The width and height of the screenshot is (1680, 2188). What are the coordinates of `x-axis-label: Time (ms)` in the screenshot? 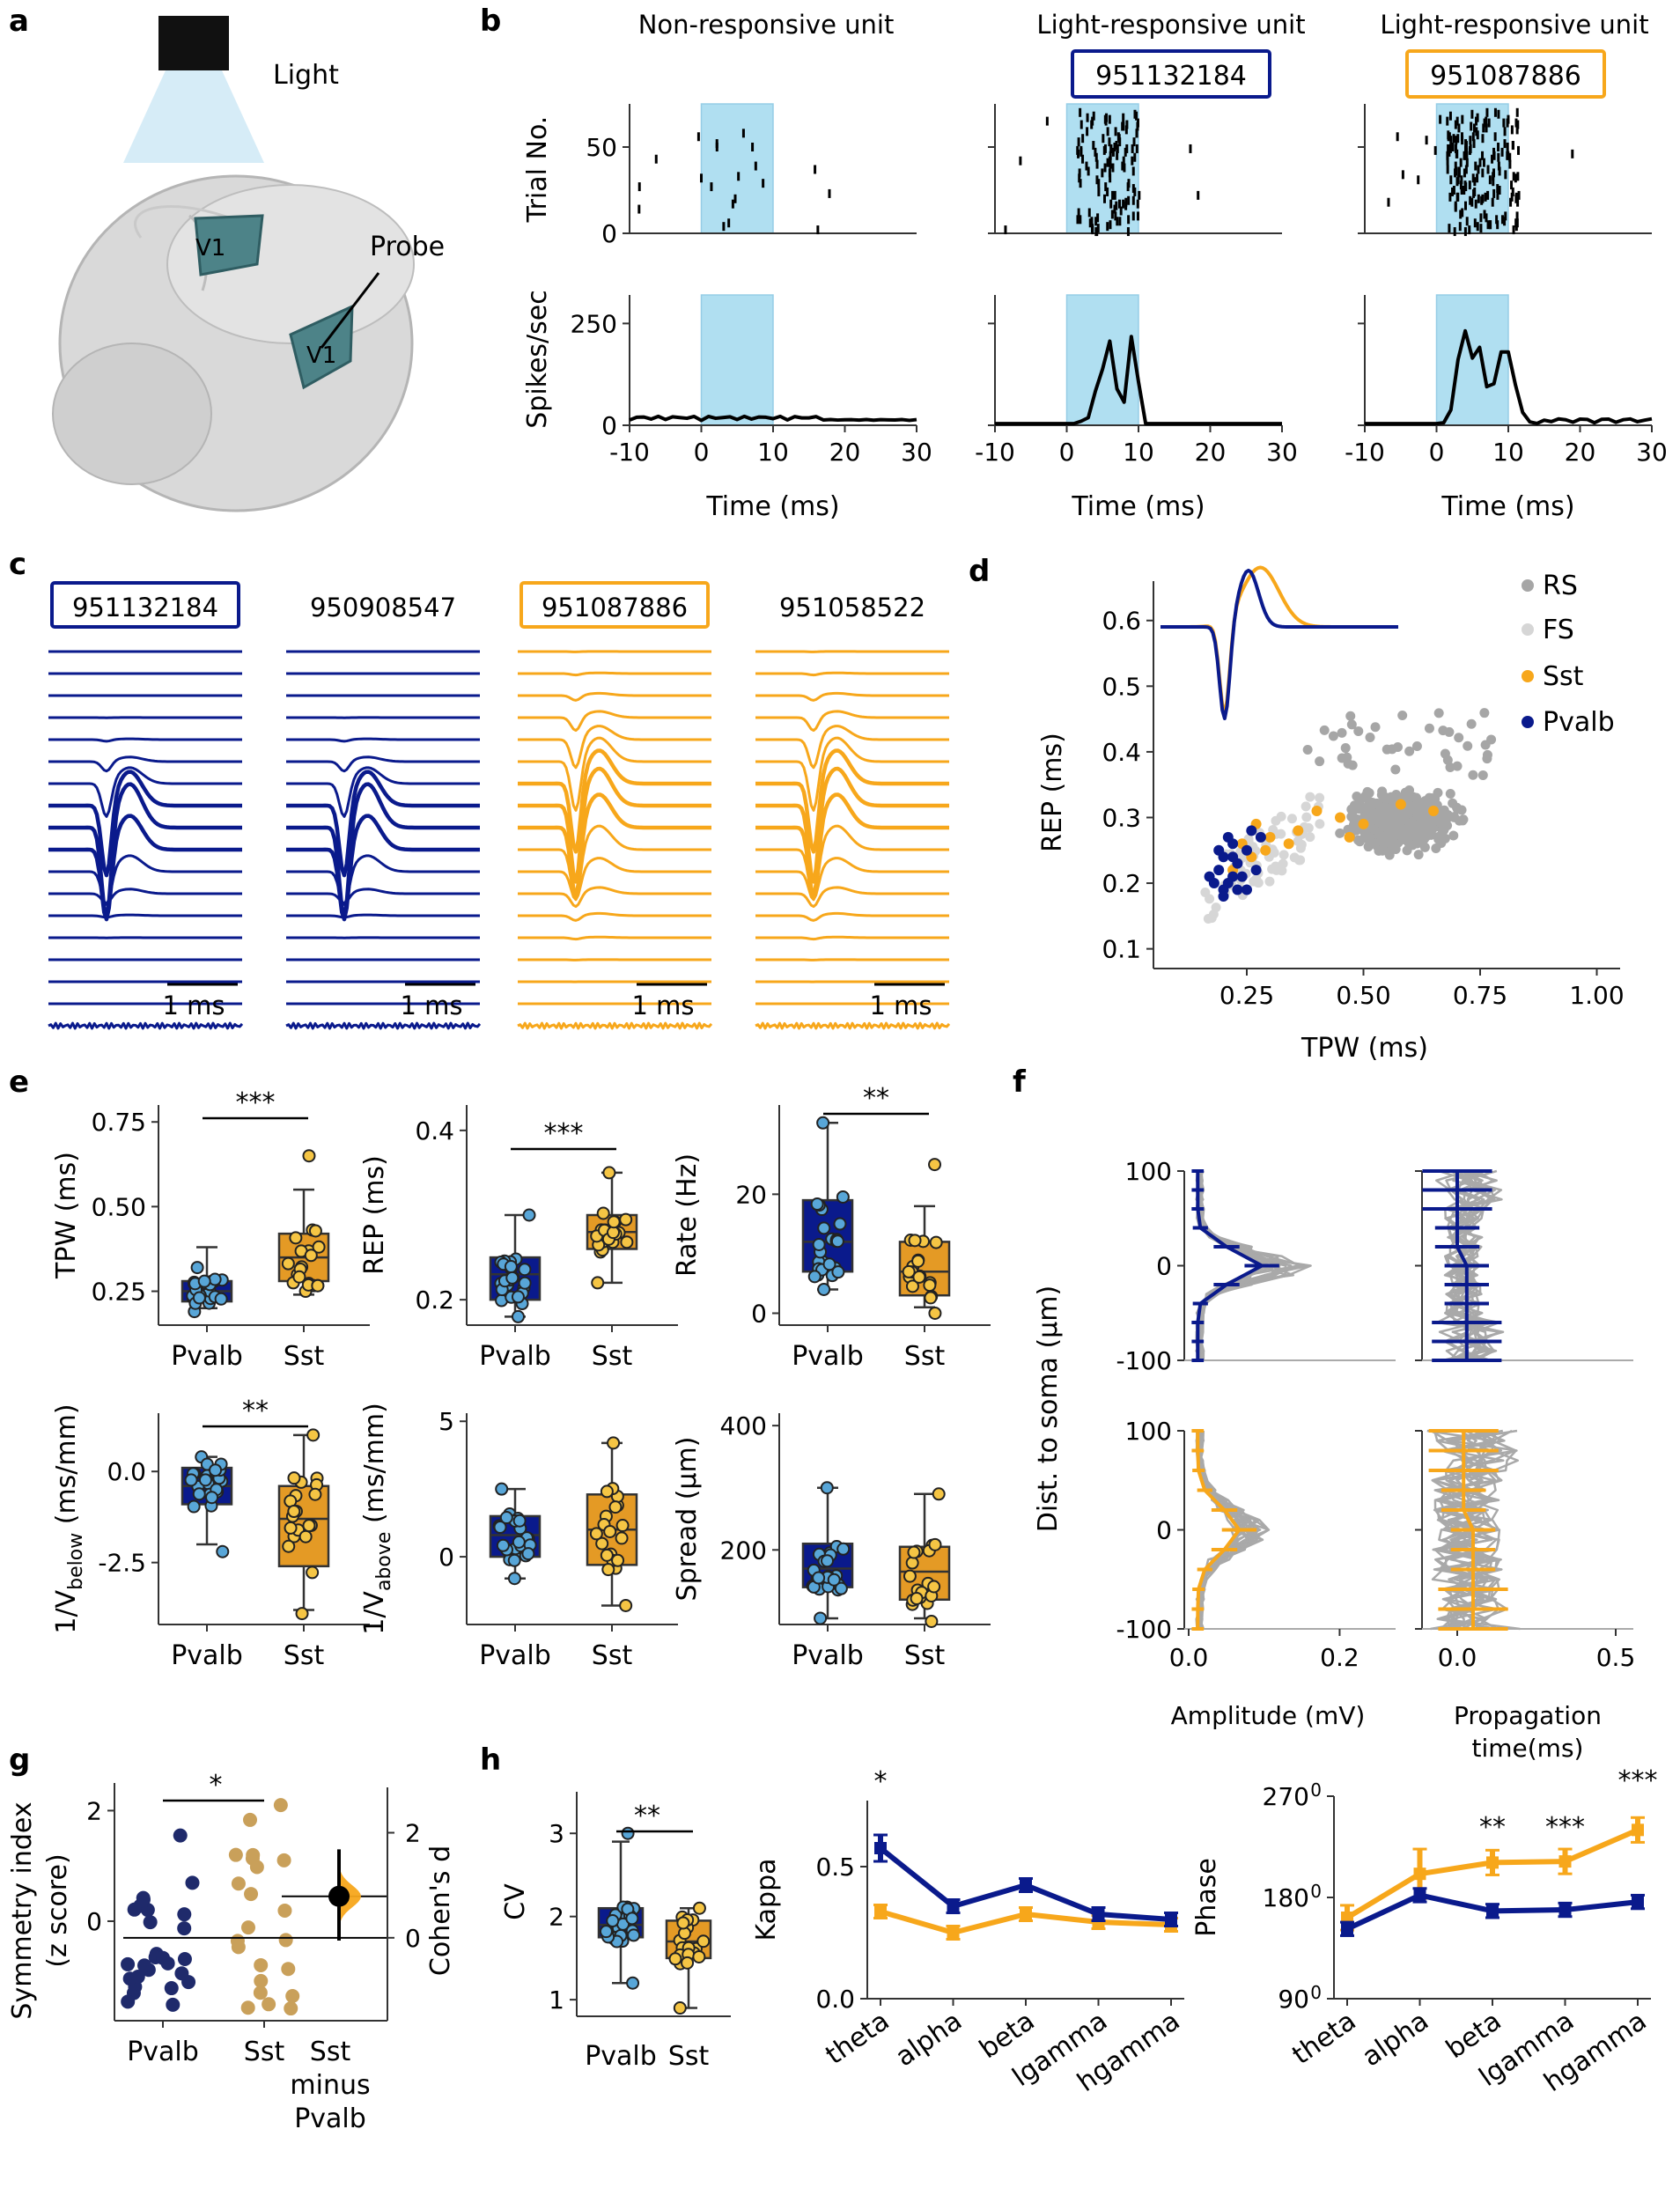 It's located at (772, 507).